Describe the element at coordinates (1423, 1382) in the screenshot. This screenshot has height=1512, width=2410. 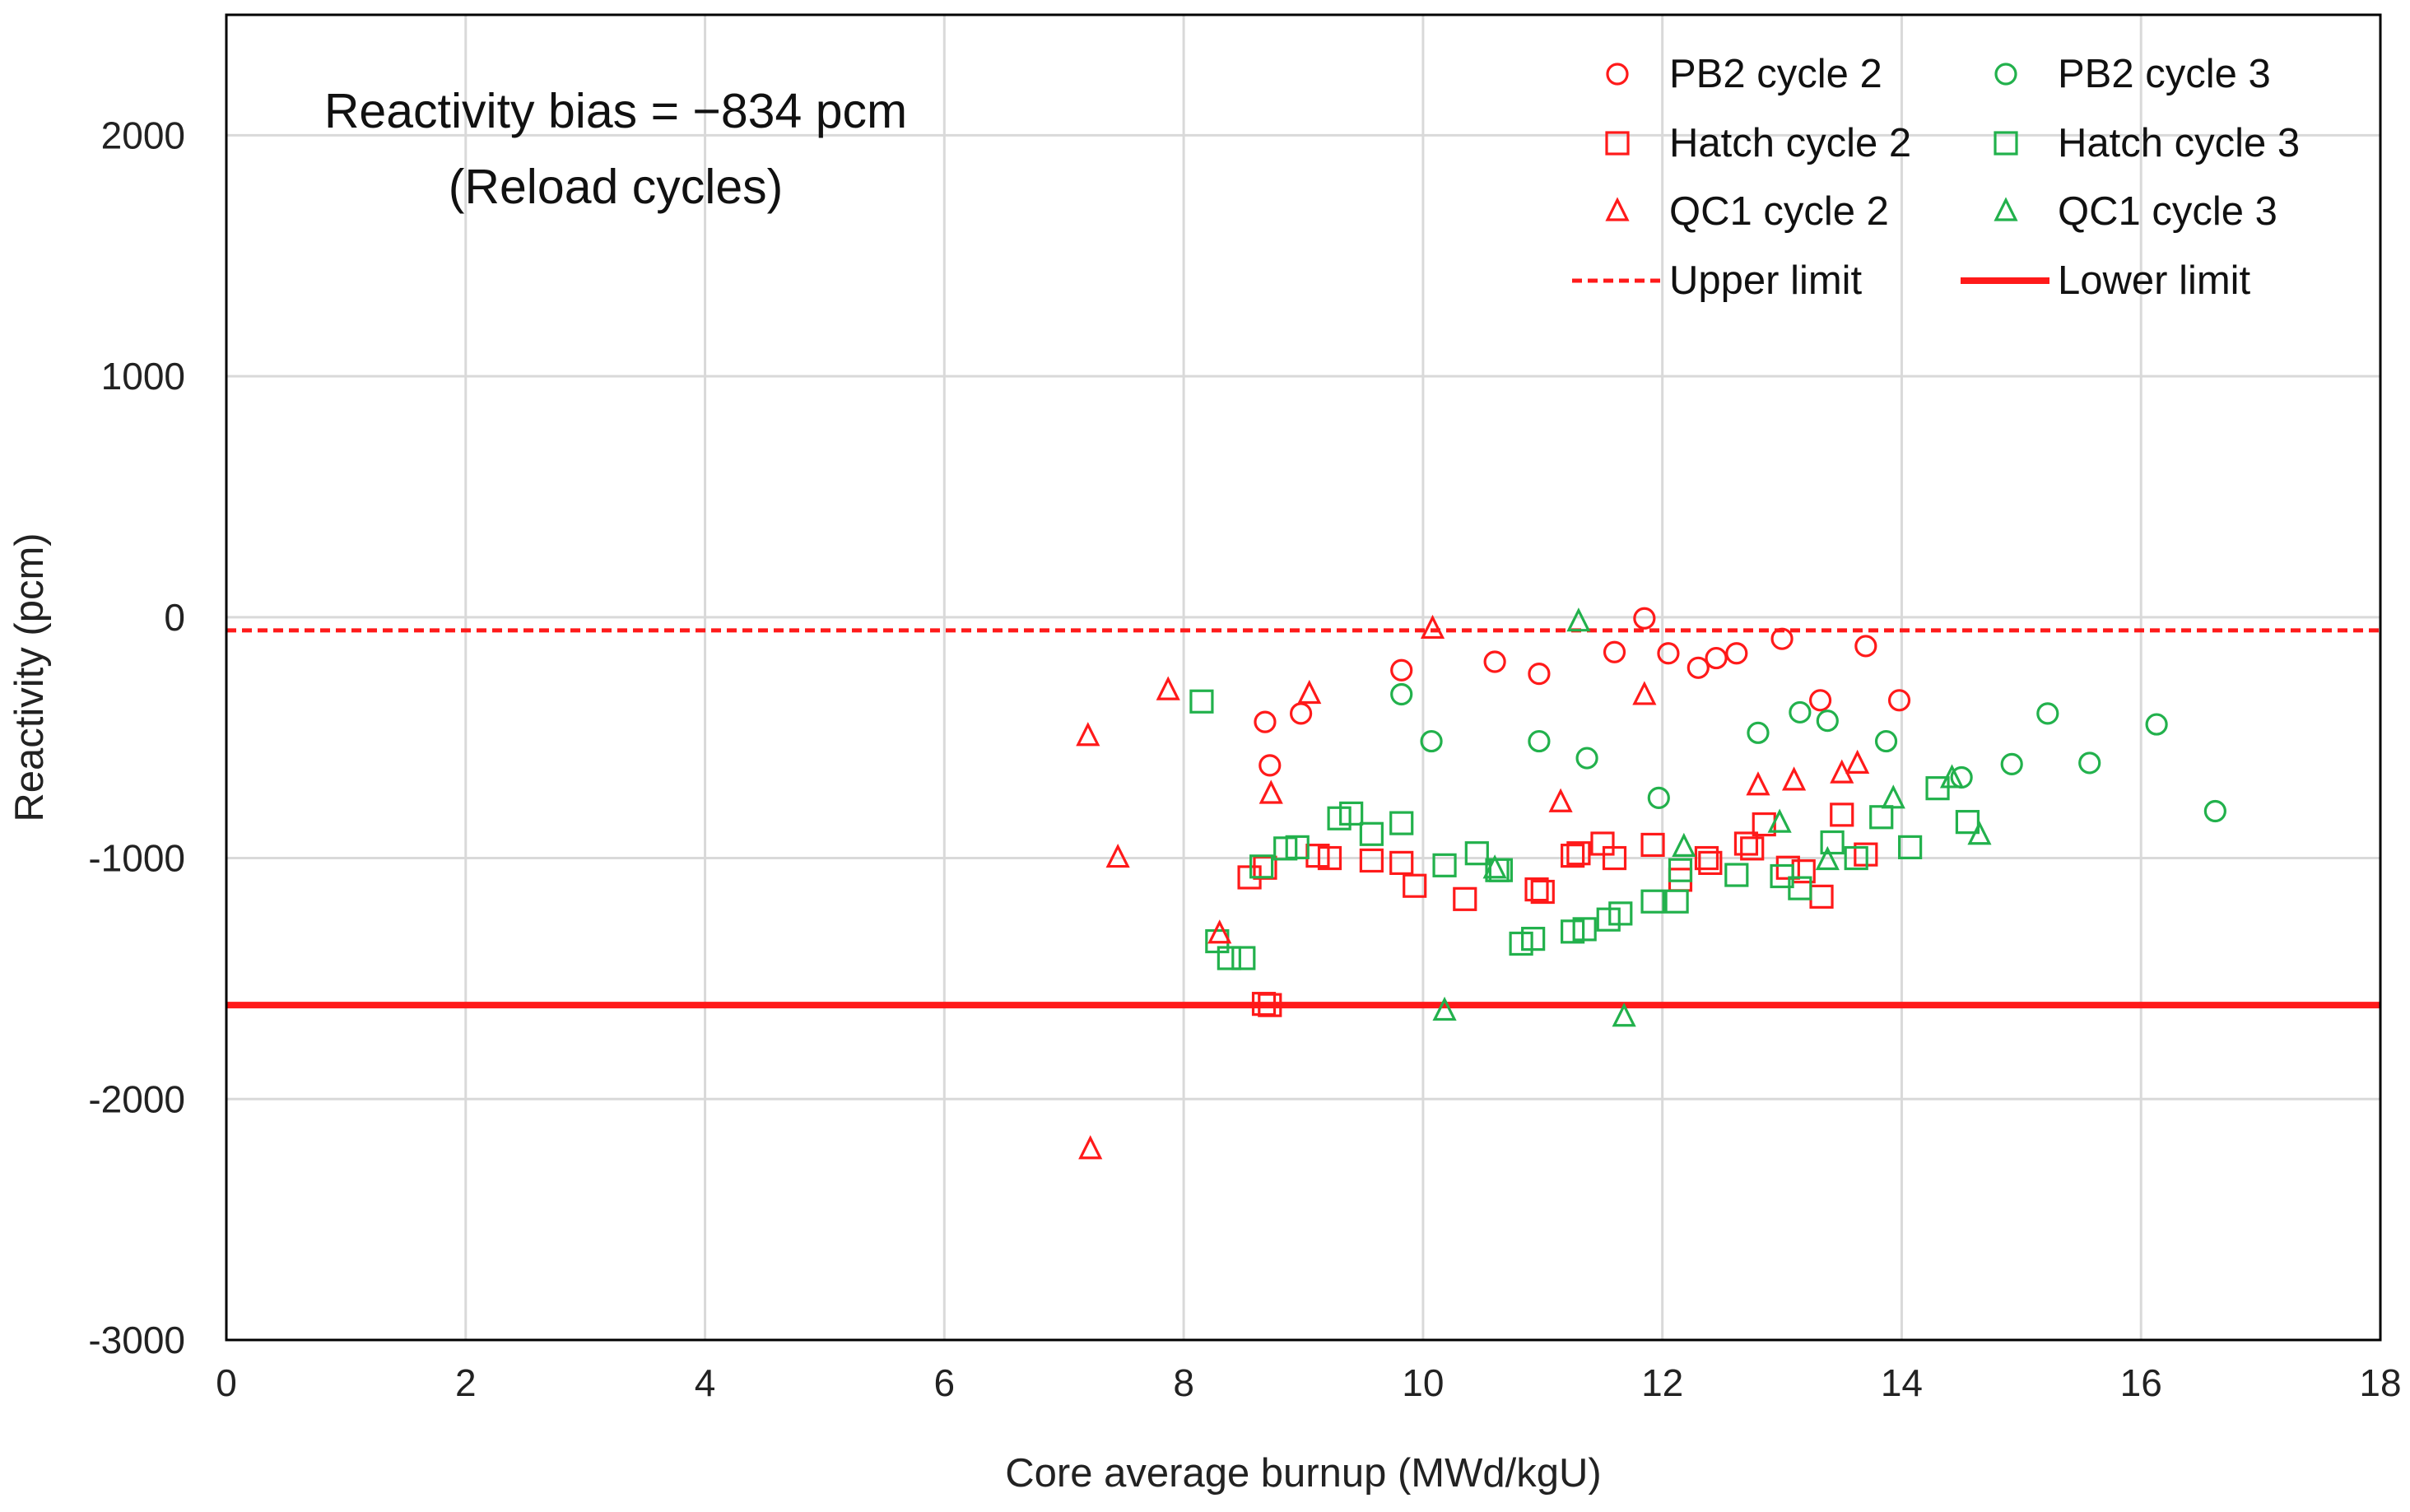
I see `x-tick-label: 10` at that location.